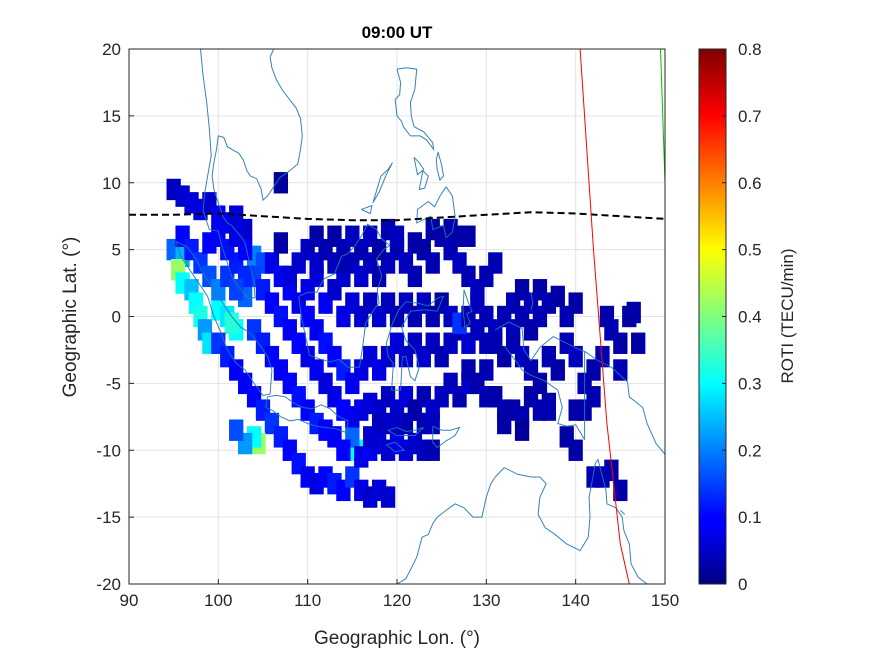 The image size is (875, 656). Describe the element at coordinates (575, 600) in the screenshot. I see `x-tick-label: 140` at that location.